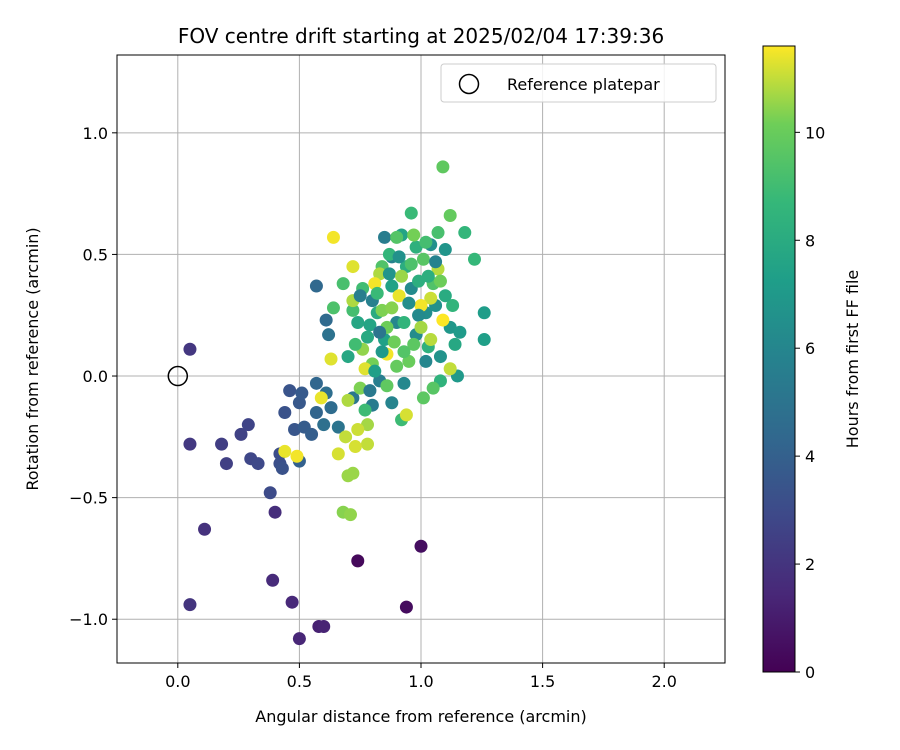 This screenshot has width=900, height=750. What do you see at coordinates (420, 716) in the screenshot?
I see `x-axis-label: Angular distance from reference (arcmin)` at bounding box center [420, 716].